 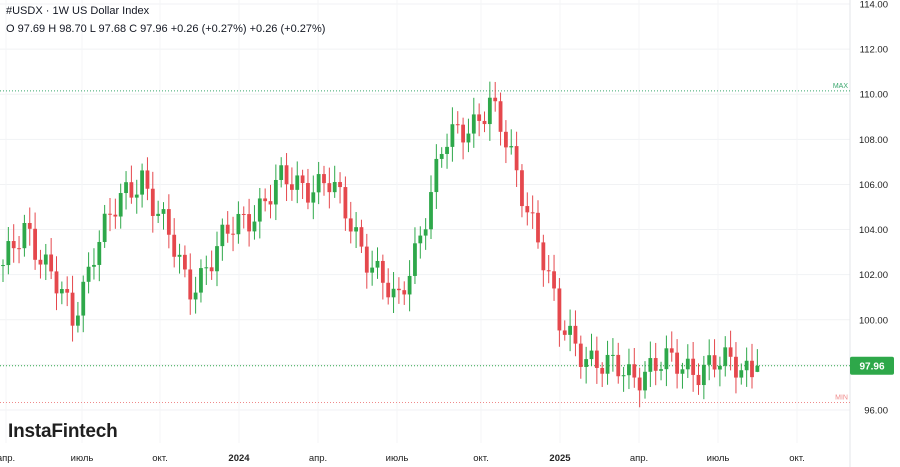 What do you see at coordinates (159, 458) in the screenshot?
I see `x-tick-label: окт.` at bounding box center [159, 458].